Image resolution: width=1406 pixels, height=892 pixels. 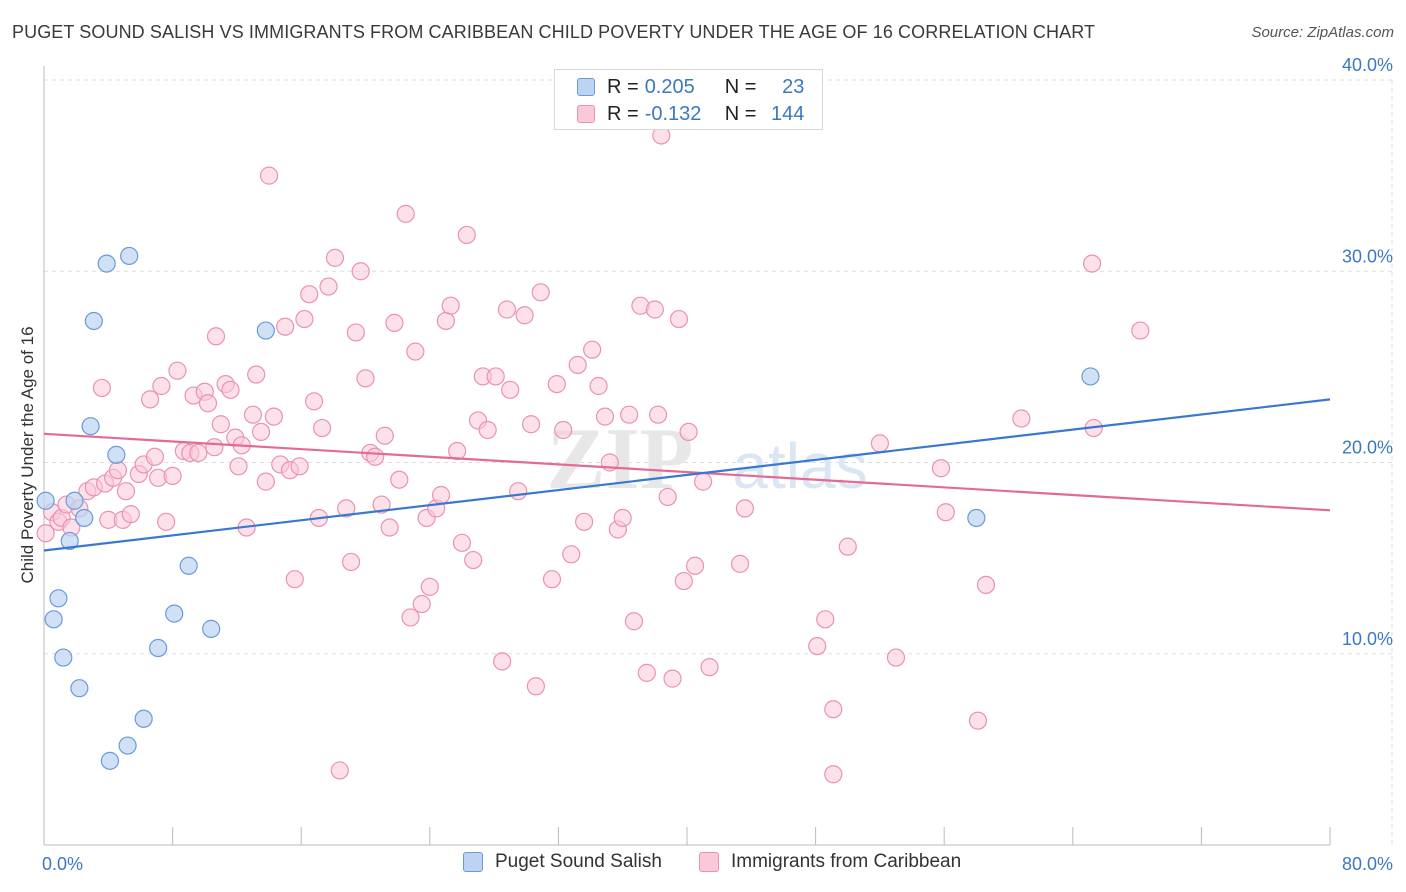 What do you see at coordinates (1367, 65) in the screenshot?
I see `y-tick-label: 40.0%` at bounding box center [1367, 65].